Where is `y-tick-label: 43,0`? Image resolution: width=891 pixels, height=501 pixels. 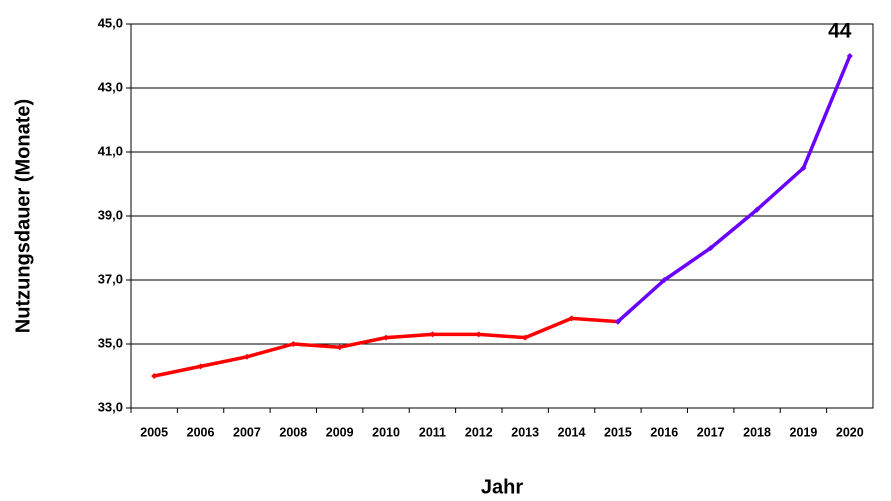
y-tick-label: 43,0 is located at coordinates (110, 86).